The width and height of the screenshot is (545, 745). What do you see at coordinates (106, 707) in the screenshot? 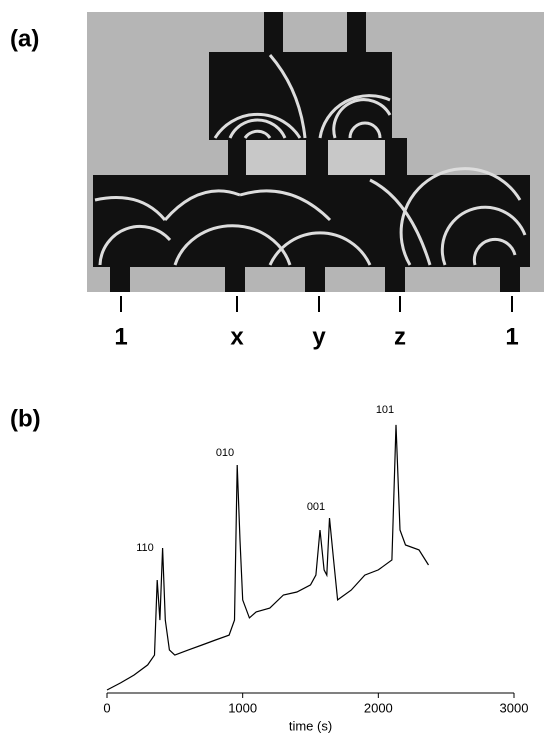
I see `x-tick-label: 0` at bounding box center [106, 707].